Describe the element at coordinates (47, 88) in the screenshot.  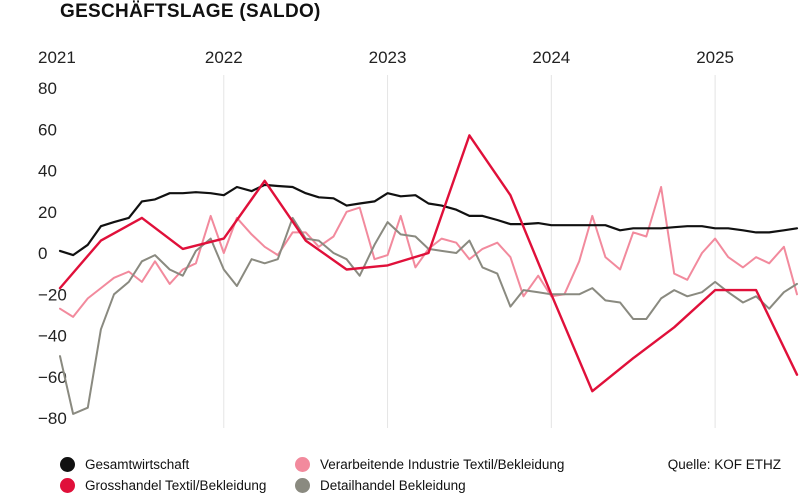
I see `y-tick-label: 80` at that location.